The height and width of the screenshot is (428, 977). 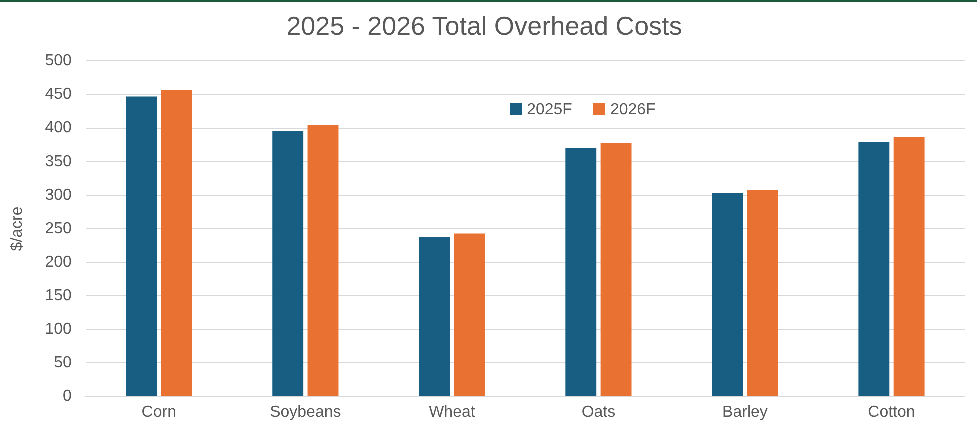 What do you see at coordinates (58, 61) in the screenshot?
I see `y-tick-label: 500` at bounding box center [58, 61].